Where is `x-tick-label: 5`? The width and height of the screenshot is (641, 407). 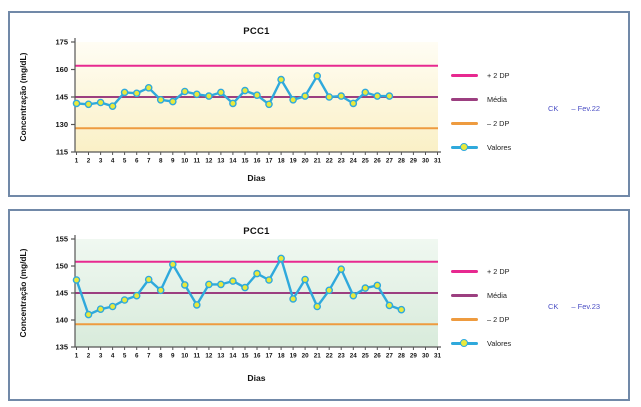
x-tick-label: 5 is located at coordinates (125, 161).